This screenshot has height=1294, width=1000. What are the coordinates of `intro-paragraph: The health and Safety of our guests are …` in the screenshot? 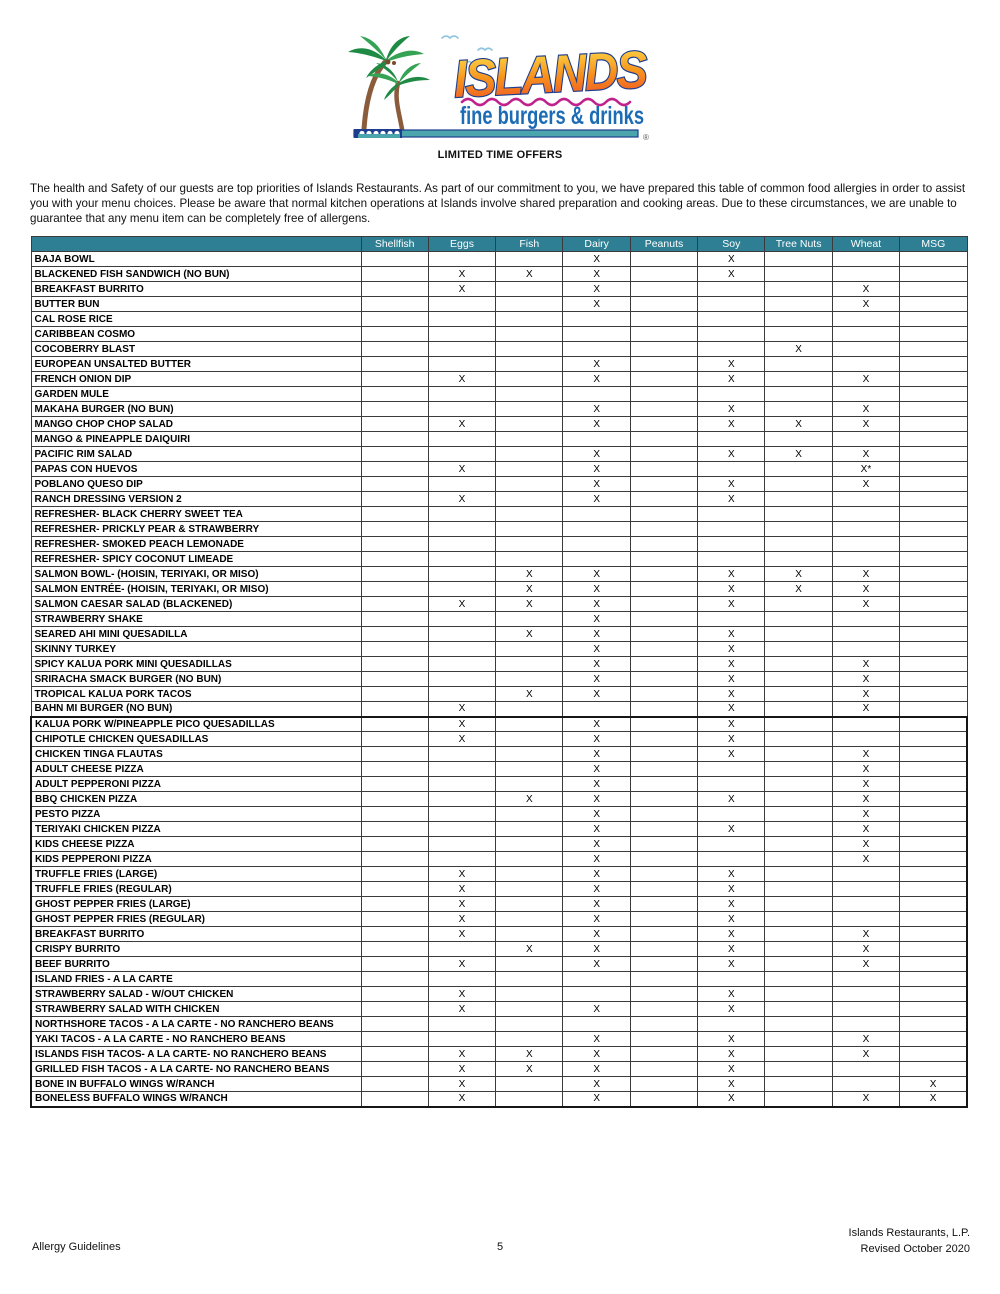 It's located at (498, 203).